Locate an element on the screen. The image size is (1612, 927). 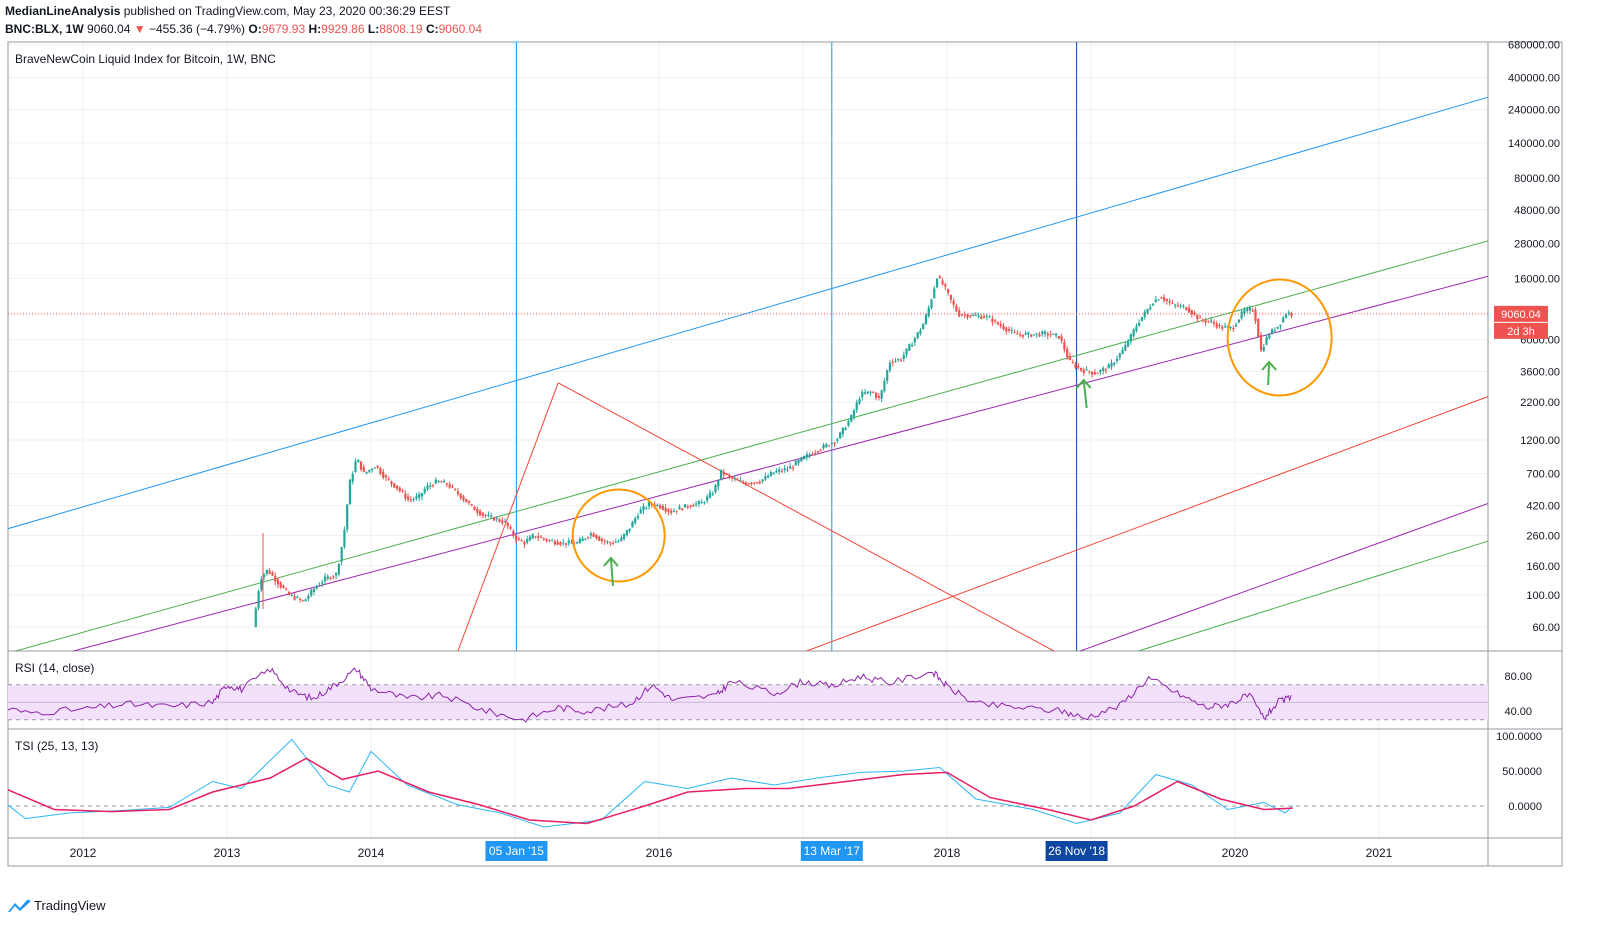
price-axis-label: 60.00 is located at coordinates (1546, 628).